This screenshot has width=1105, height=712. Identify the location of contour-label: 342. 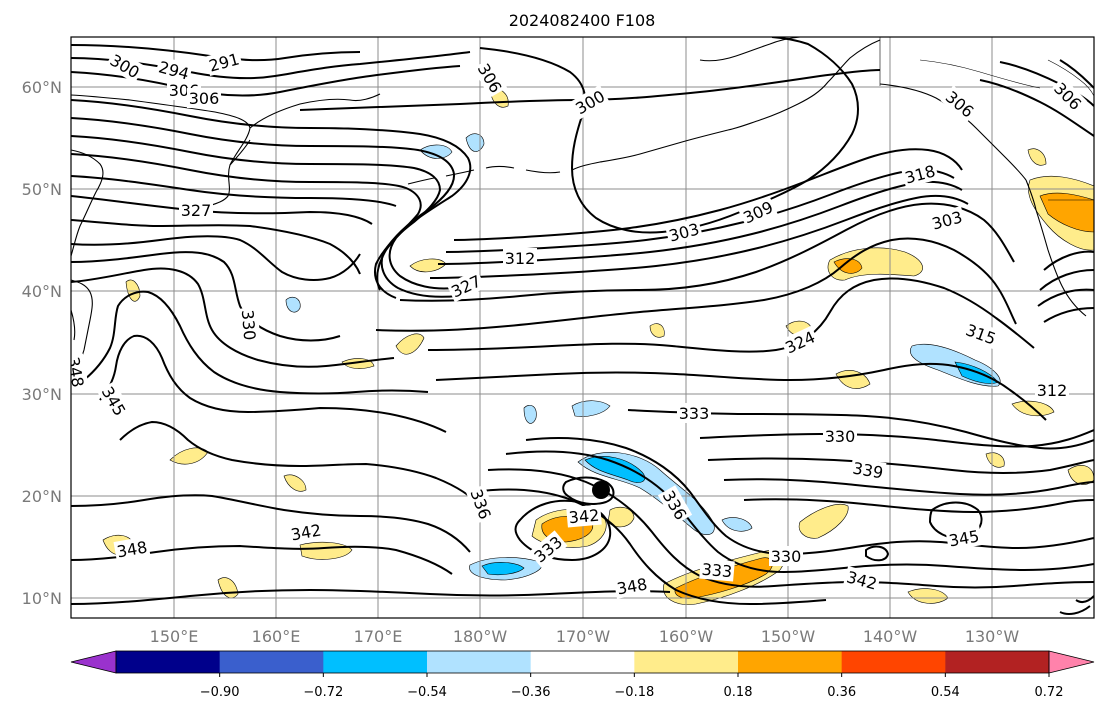
(584, 517).